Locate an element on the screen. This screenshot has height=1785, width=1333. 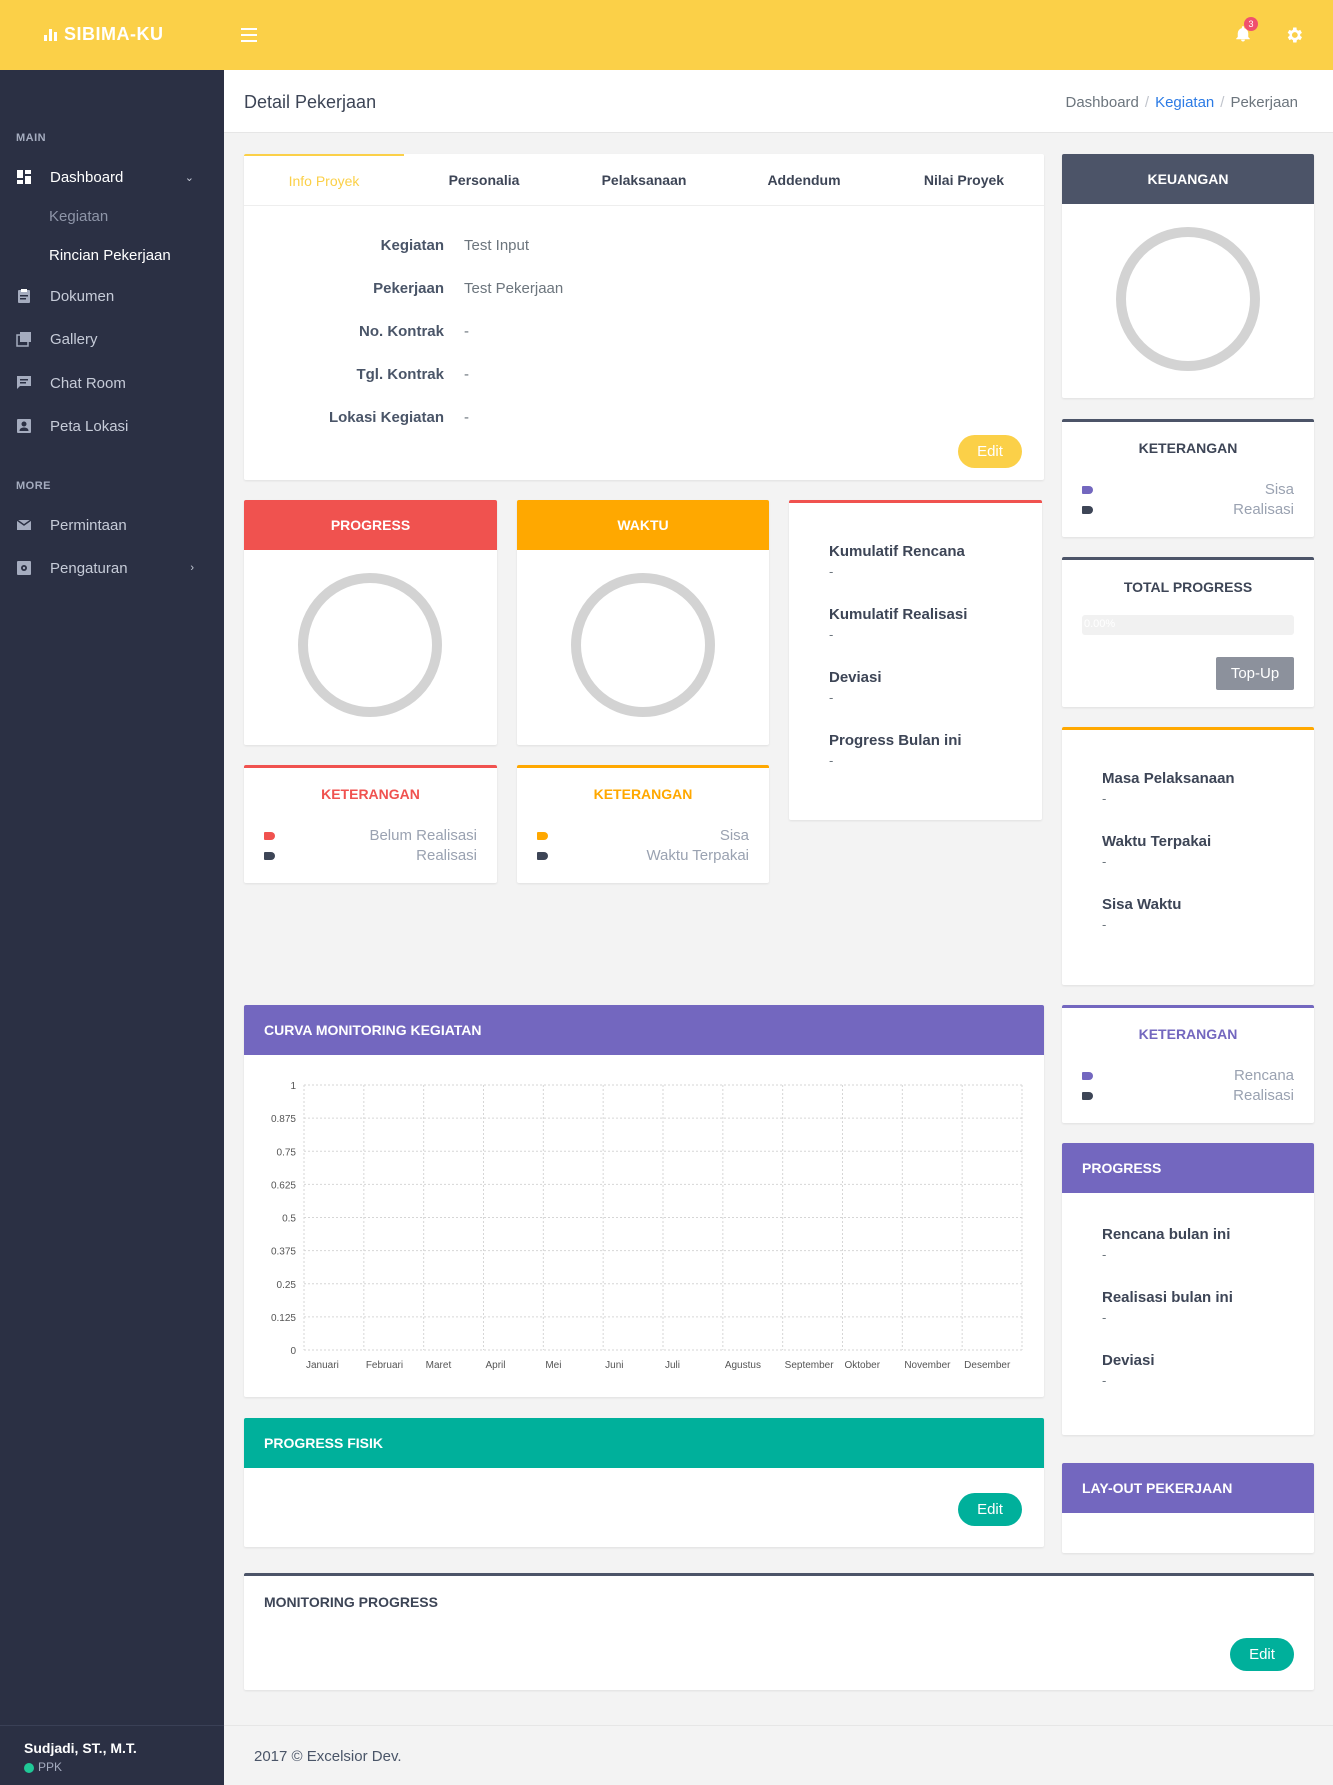
progress-legend-card: KETERANGAN Belum Realisasi Realisasi is located at coordinates (370, 824).